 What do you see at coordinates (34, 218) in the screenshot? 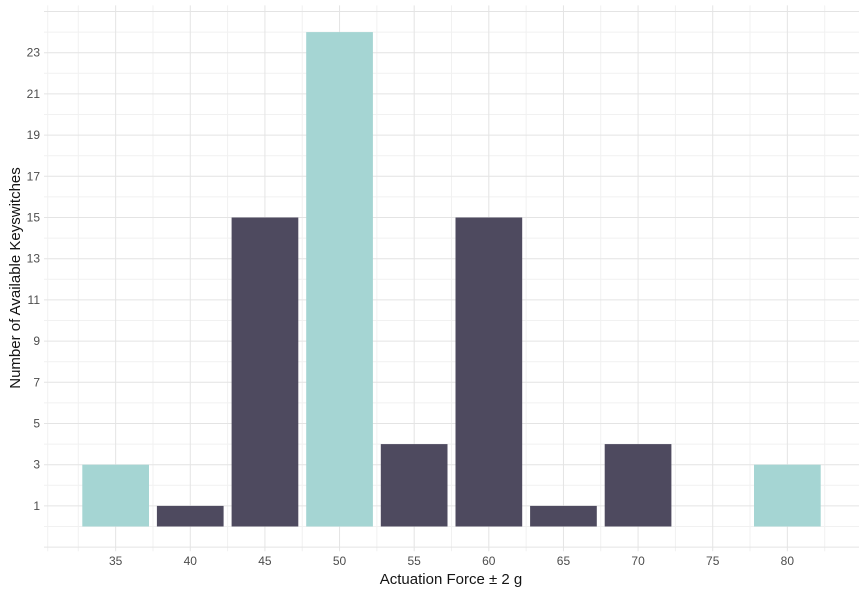
I see `y-tick-label-15: 15` at bounding box center [34, 218].